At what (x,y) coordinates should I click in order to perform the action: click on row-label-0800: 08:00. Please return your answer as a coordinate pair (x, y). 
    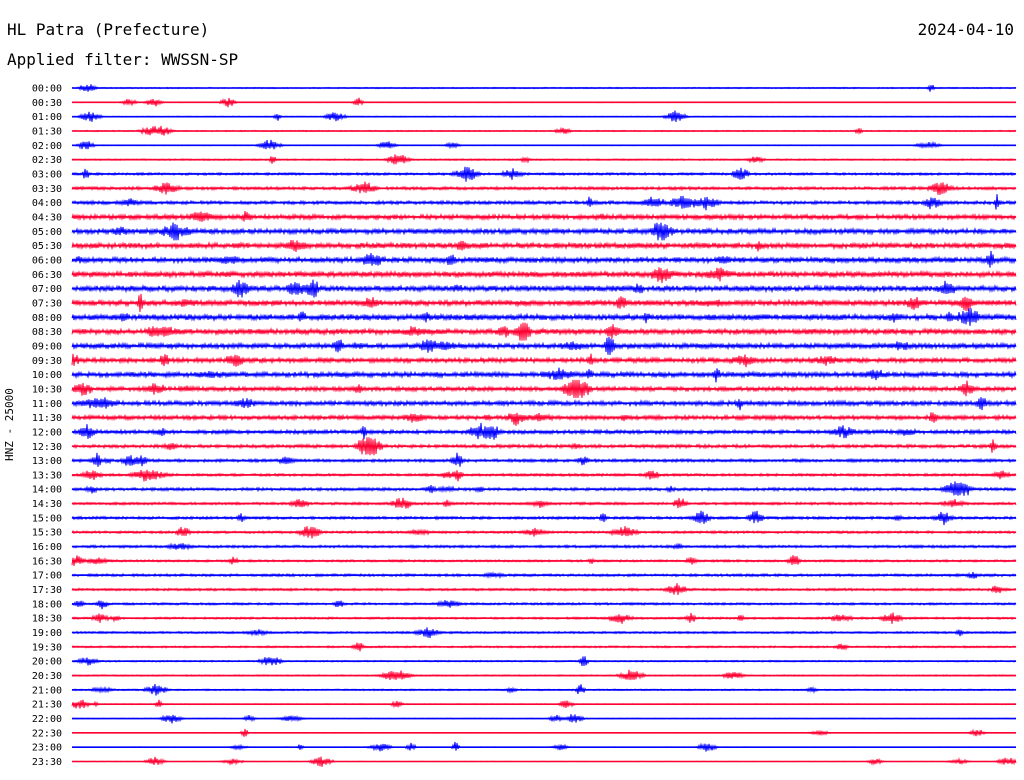
    Looking at the image, I should click on (47, 318).